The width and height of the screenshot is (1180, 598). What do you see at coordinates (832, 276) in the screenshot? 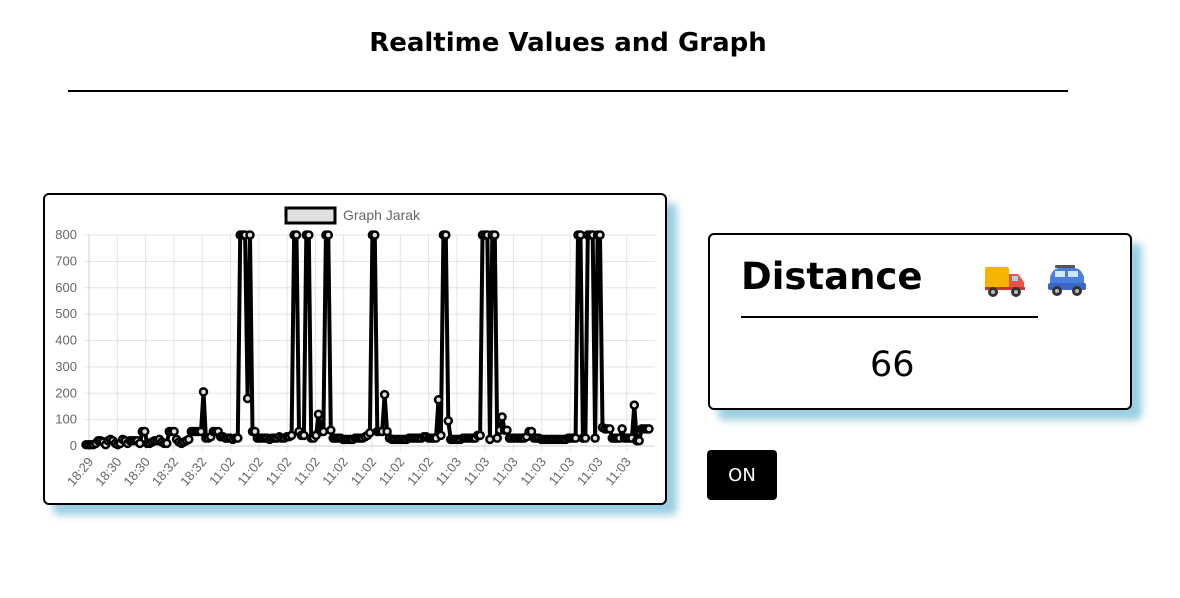
I see `distance-title: Distance` at bounding box center [832, 276].